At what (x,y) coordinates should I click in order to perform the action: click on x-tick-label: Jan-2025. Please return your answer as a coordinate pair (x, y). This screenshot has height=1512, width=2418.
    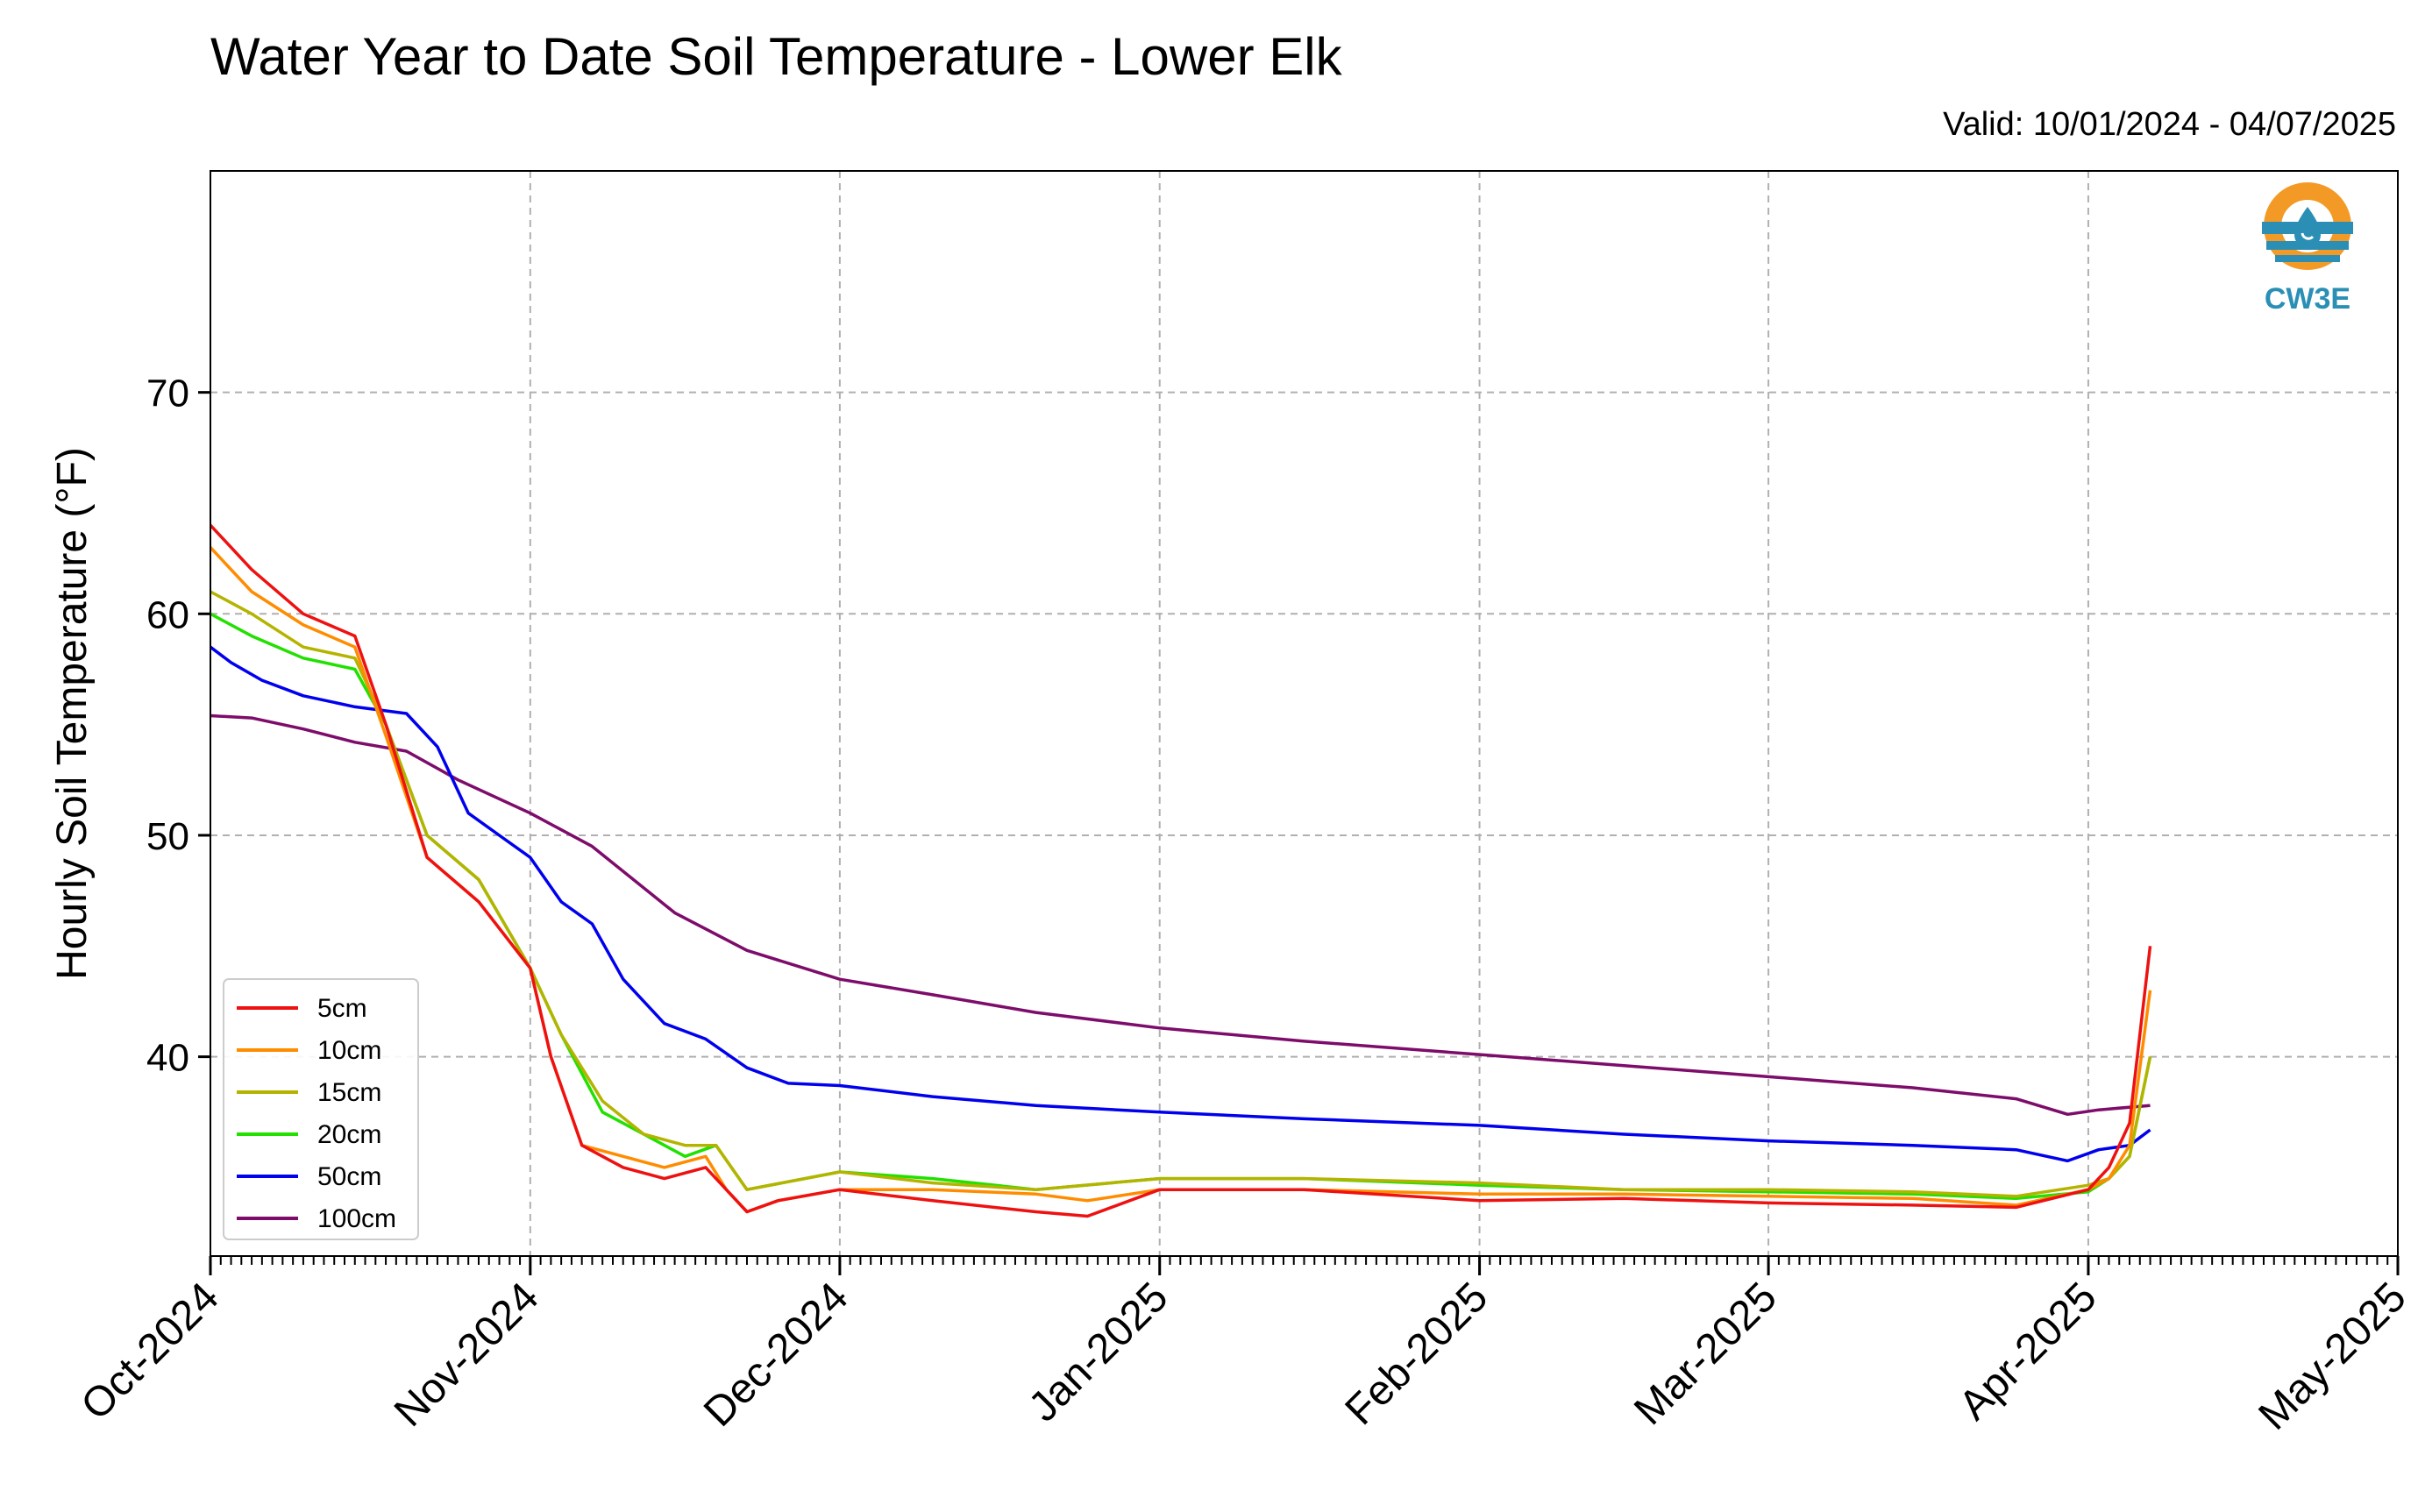
    Looking at the image, I should click on (1099, 1352).